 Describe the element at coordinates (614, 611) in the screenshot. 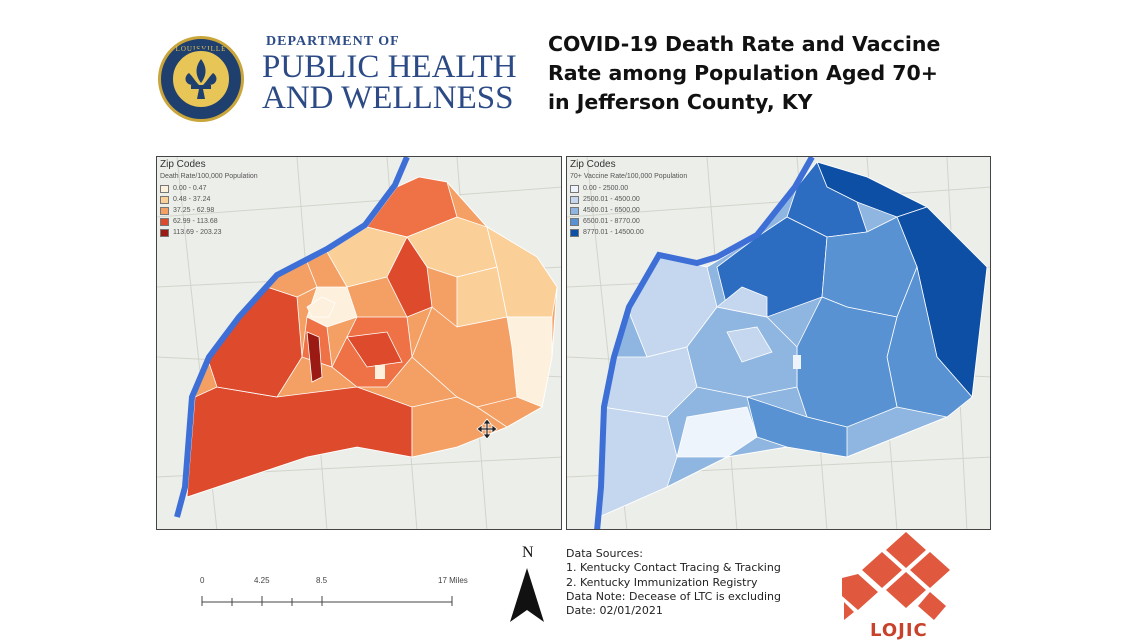

I see `data-date: Date: 02/01/2021` at that location.